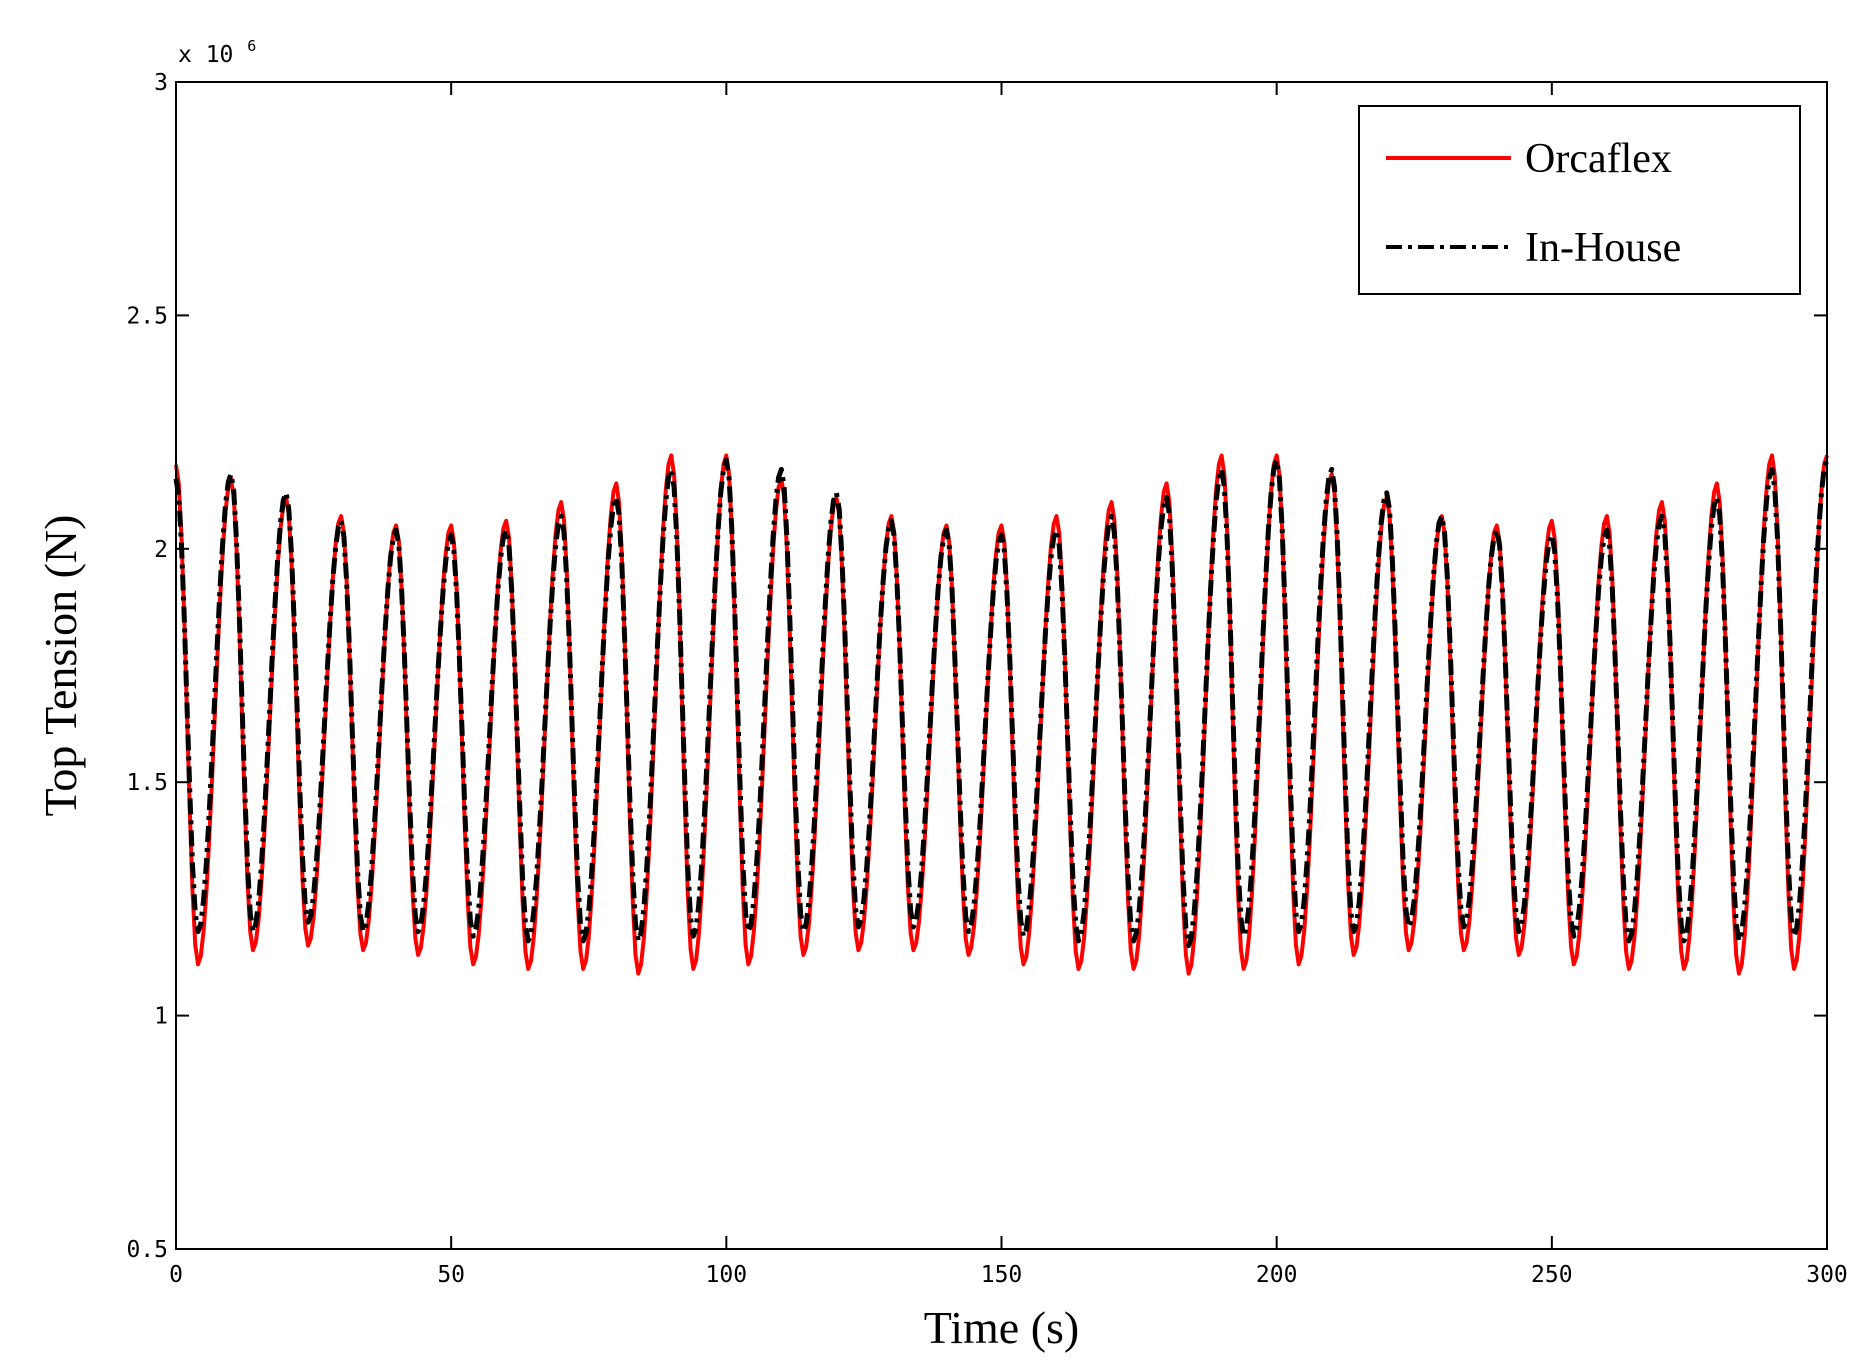  I want to click on x-tick-label: 250, so click(1552, 1275).